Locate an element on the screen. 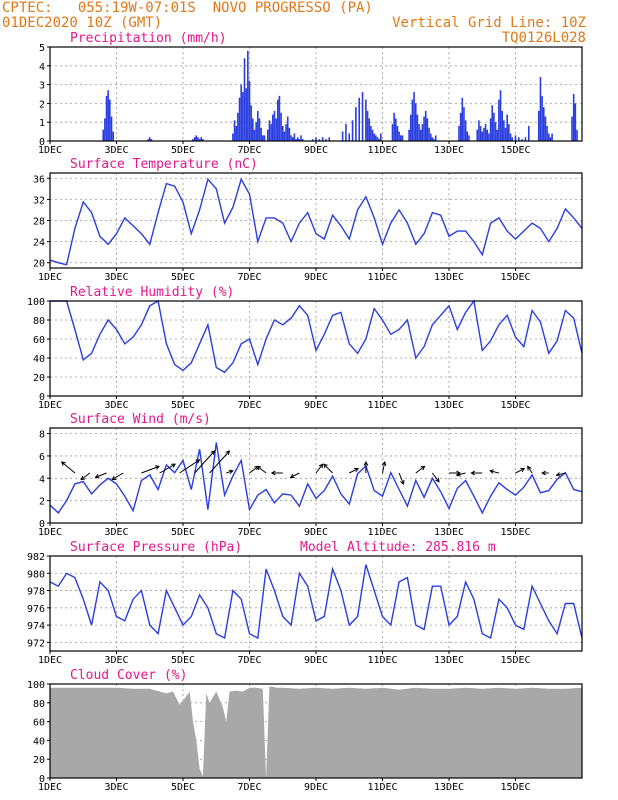  model-altitude-label: Model Altitude: 285.816 m is located at coordinates (398, 547).